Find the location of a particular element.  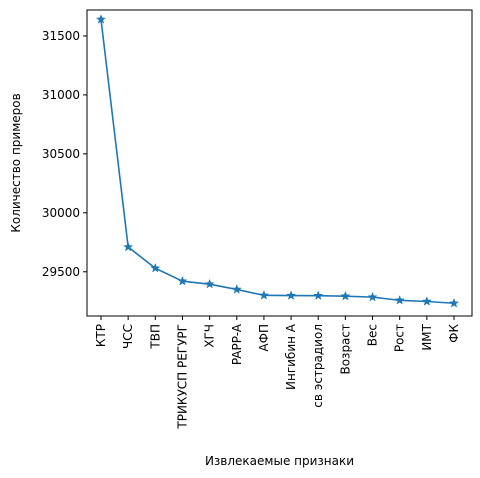

y-tick-label: 30500 is located at coordinates (61, 154).